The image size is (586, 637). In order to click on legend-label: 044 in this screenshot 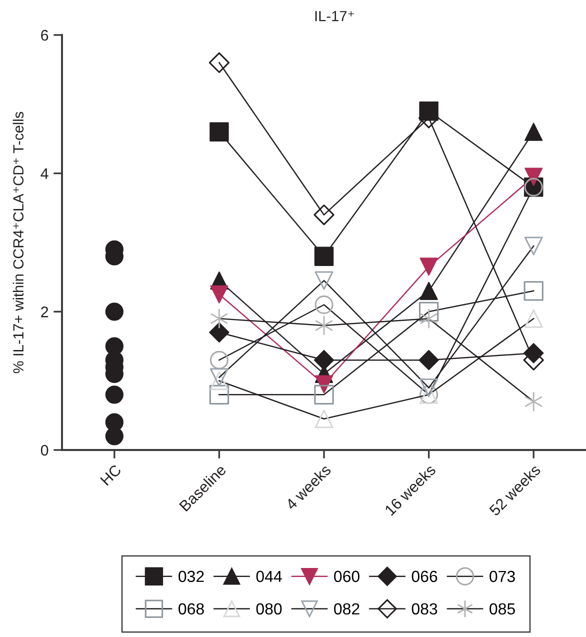, I will do `click(269, 576)`.